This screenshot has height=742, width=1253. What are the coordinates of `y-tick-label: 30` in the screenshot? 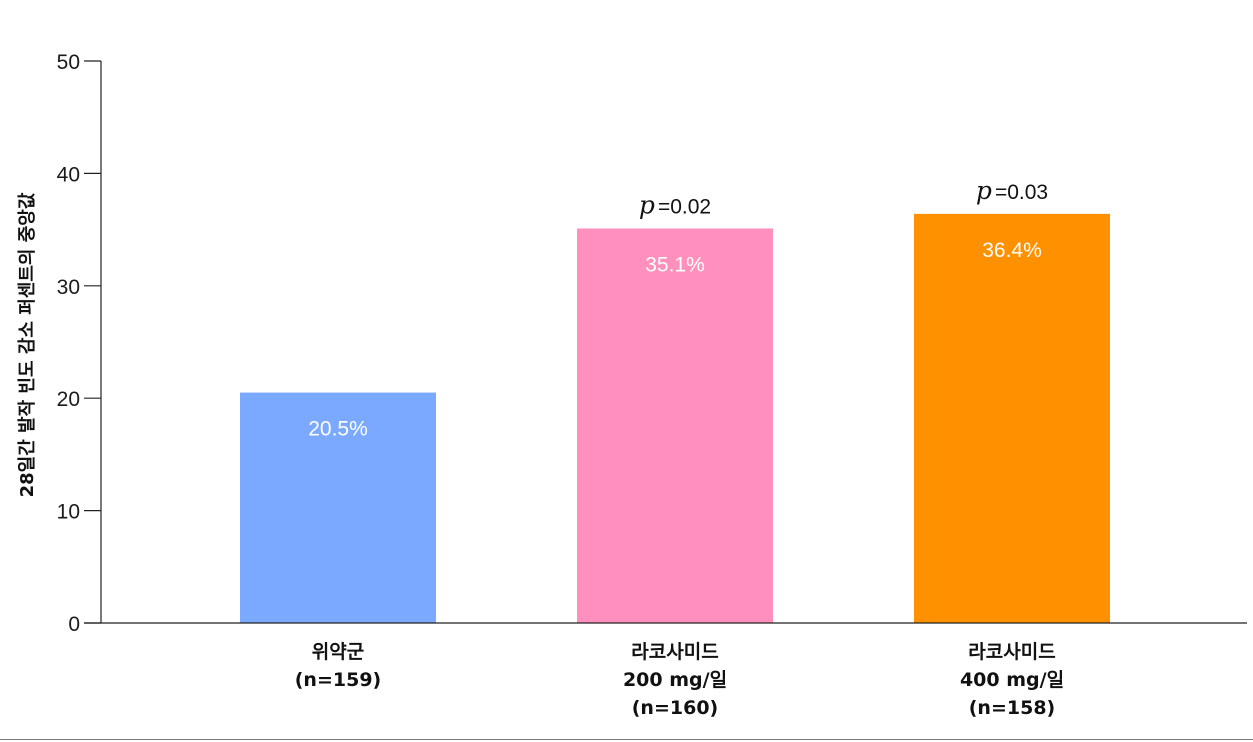 It's located at (68, 287).